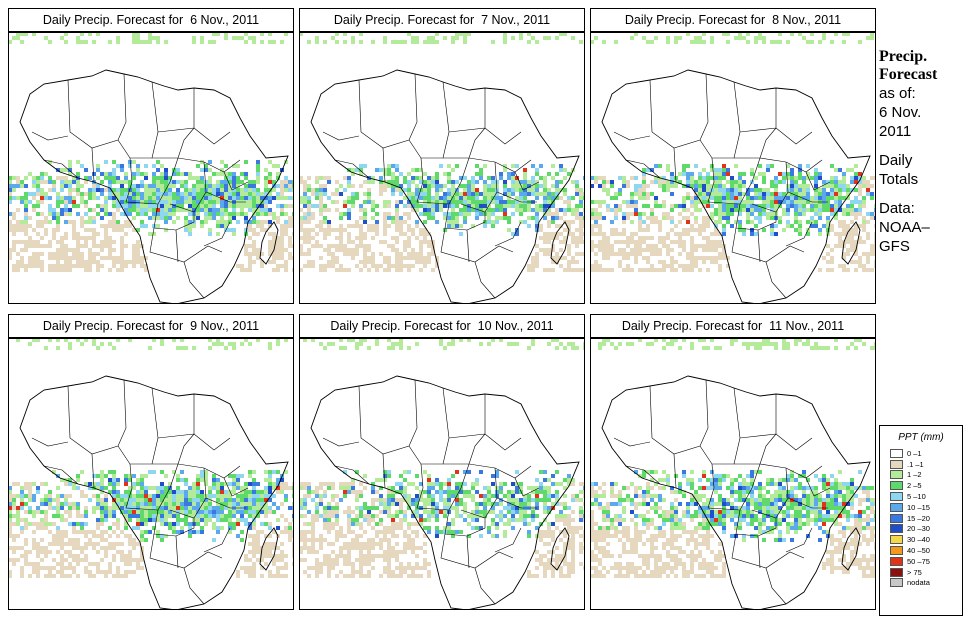 The image size is (965, 628). I want to click on legend-item: 2 –5, so click(921, 485).